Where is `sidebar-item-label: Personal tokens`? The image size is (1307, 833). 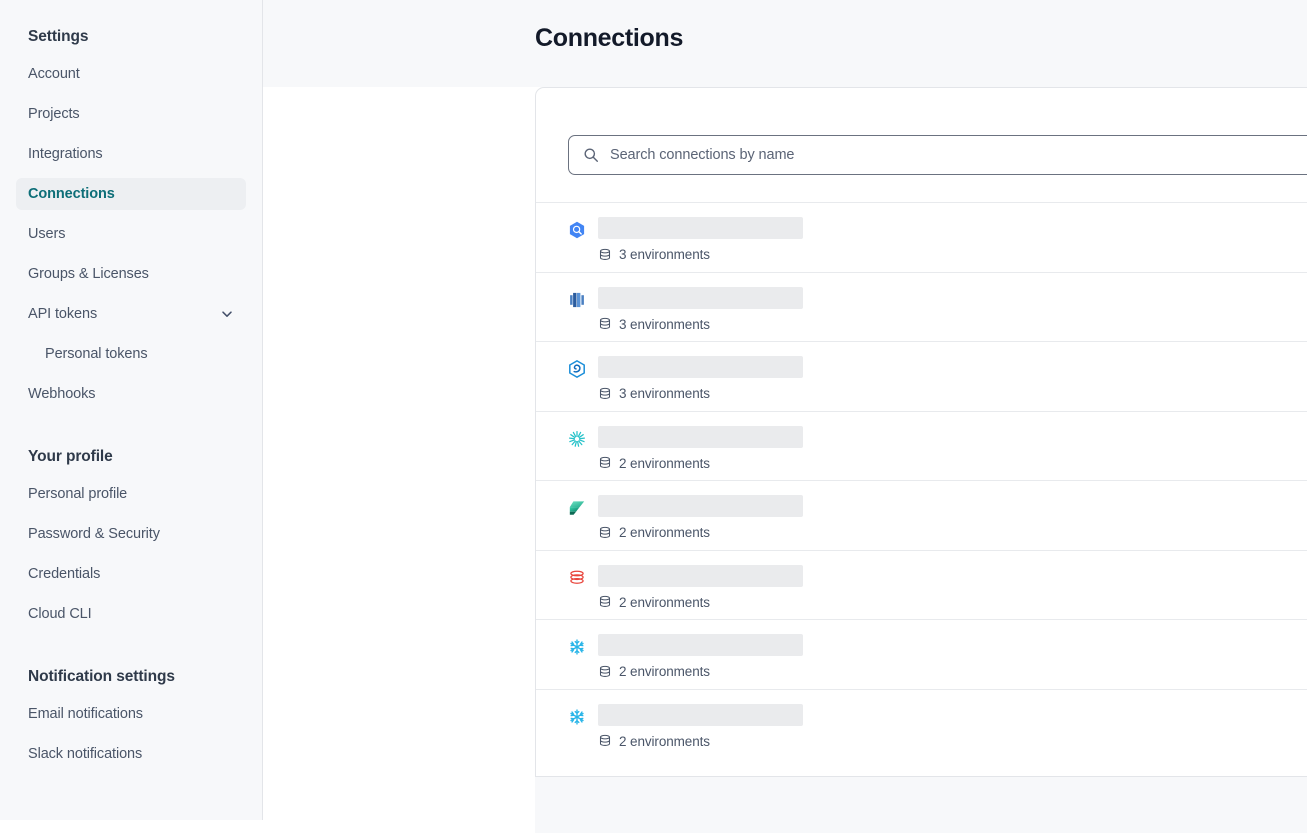 sidebar-item-label: Personal tokens is located at coordinates (96, 354).